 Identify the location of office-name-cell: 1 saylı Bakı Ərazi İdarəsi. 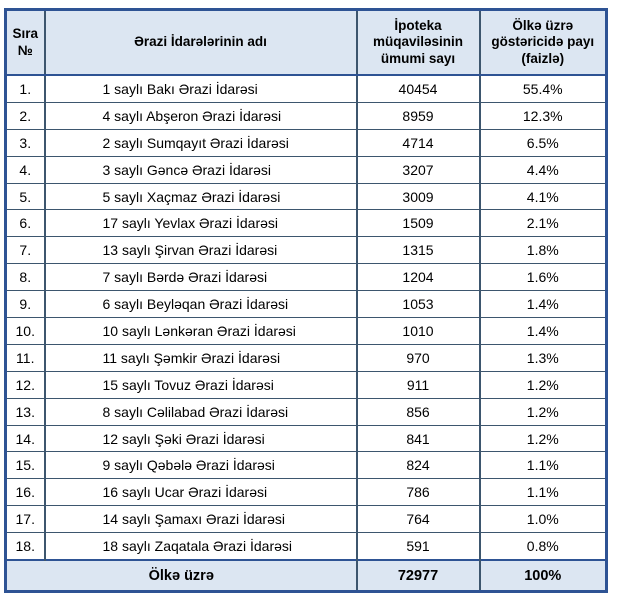
(200, 88).